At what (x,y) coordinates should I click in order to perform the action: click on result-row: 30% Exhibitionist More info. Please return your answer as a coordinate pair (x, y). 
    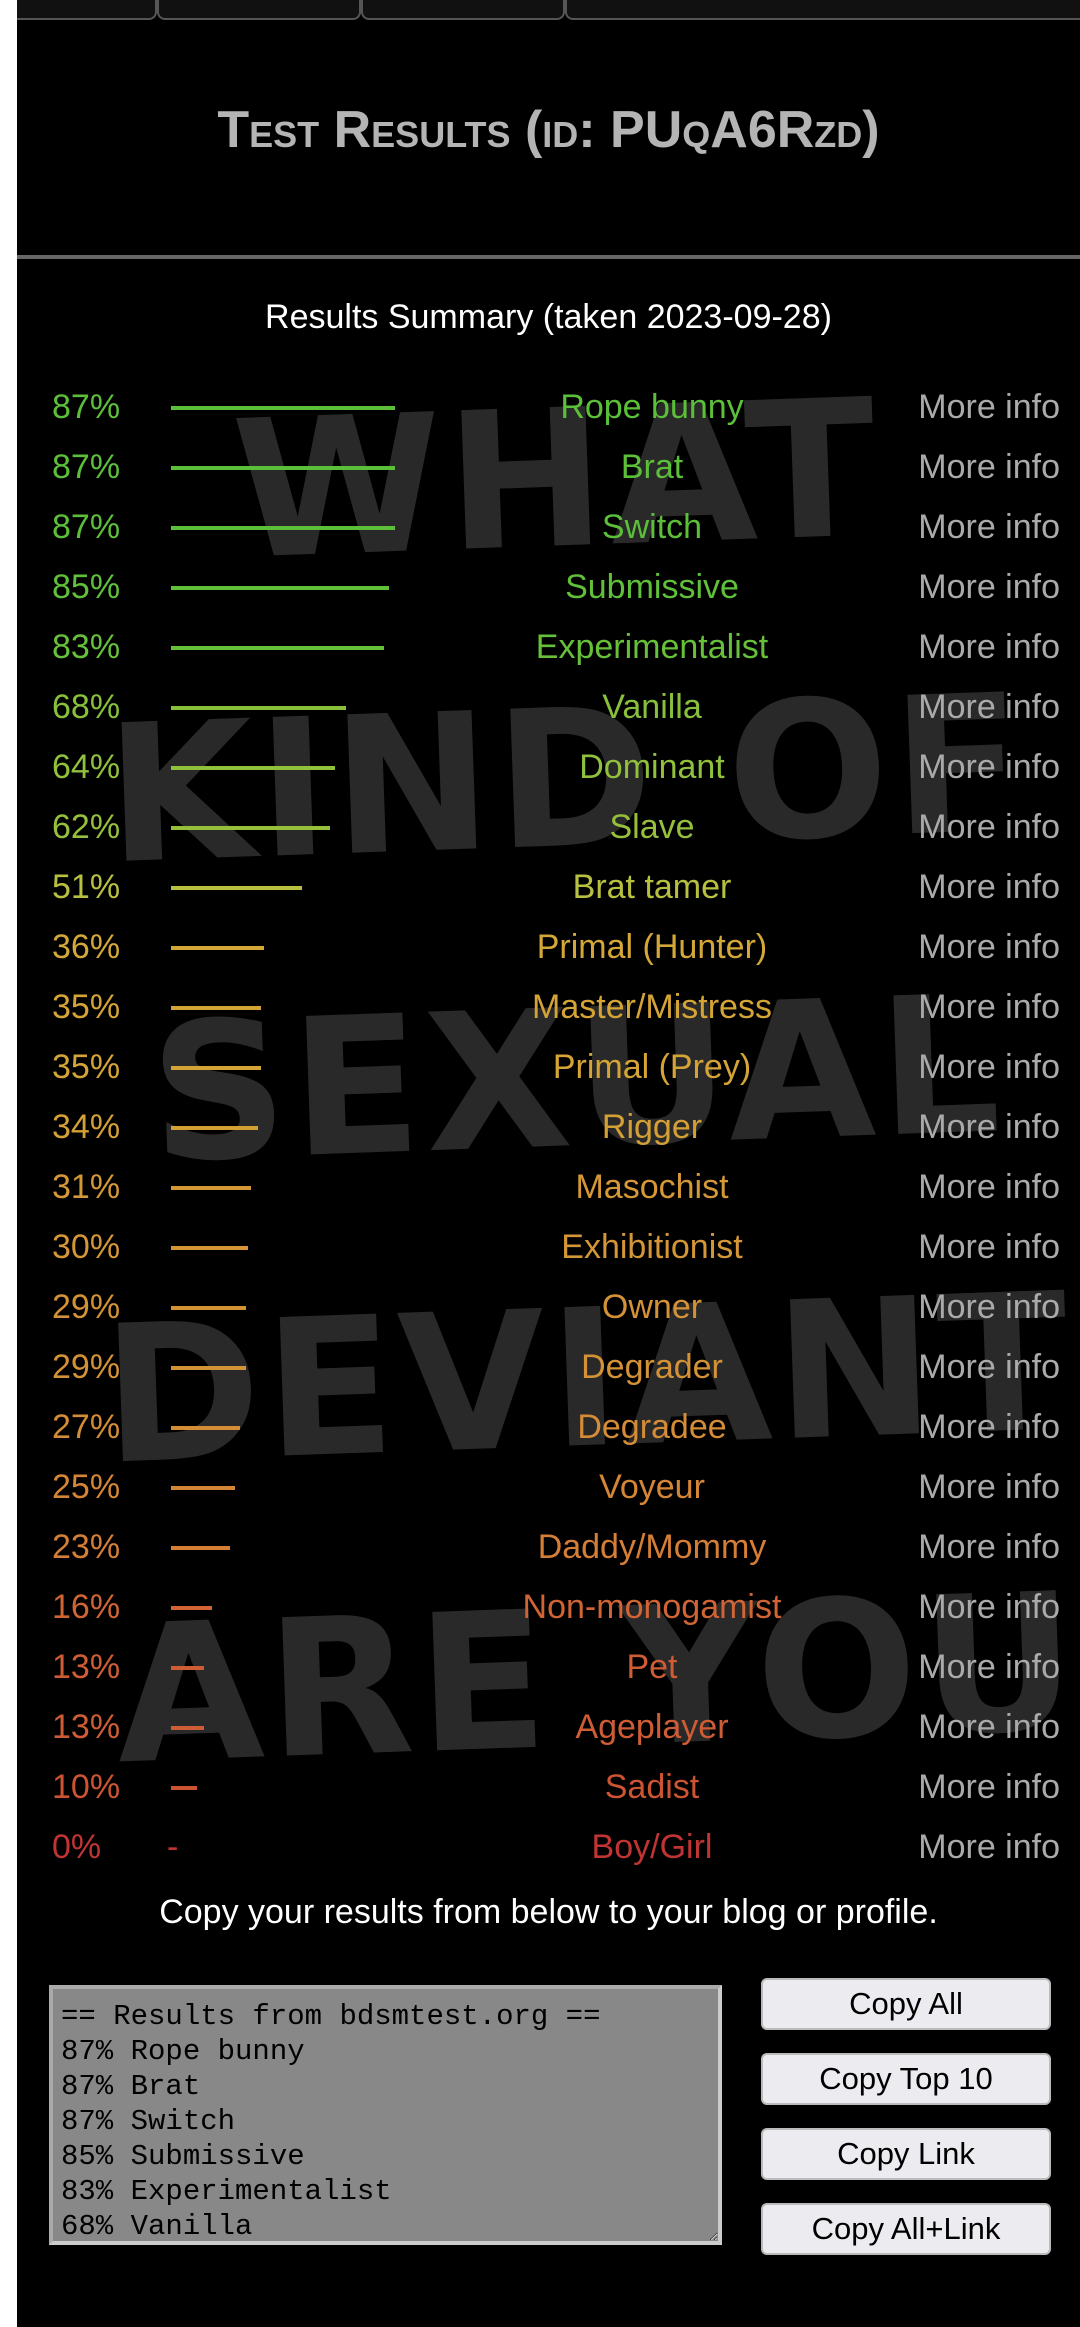
    Looking at the image, I should click on (548, 1250).